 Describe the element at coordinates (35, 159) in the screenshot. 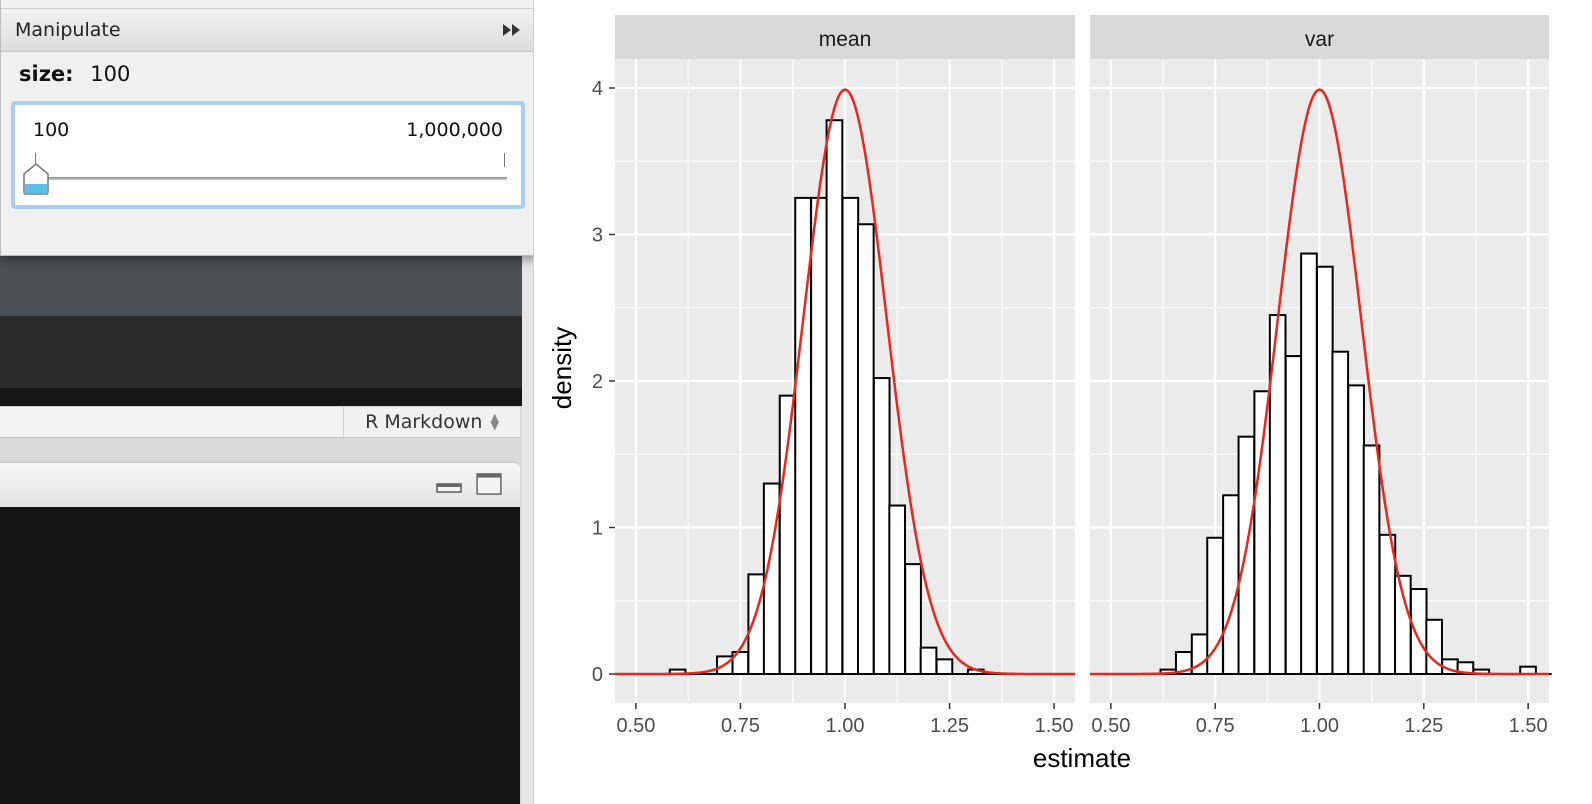

I see `slider-tick-min` at that location.